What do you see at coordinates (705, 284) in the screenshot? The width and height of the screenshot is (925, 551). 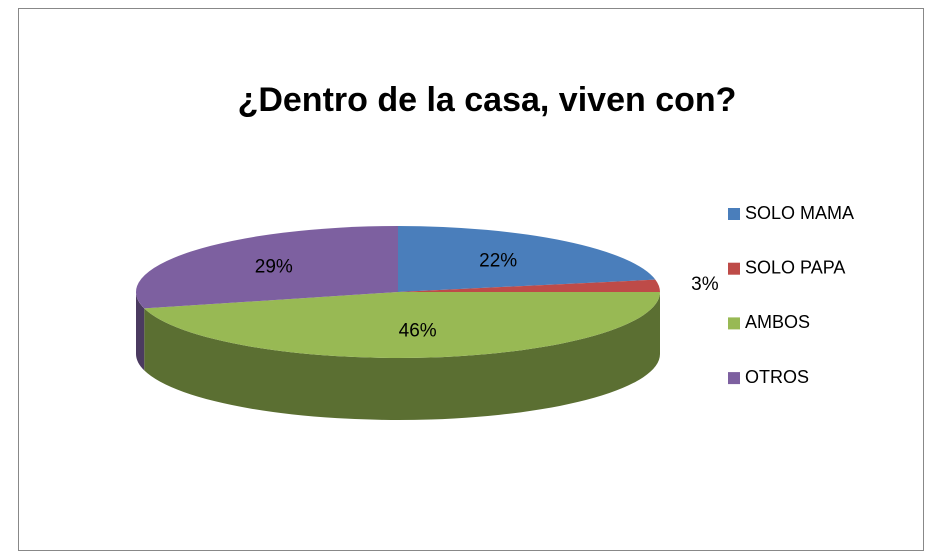 I see `data-label: 3%` at bounding box center [705, 284].